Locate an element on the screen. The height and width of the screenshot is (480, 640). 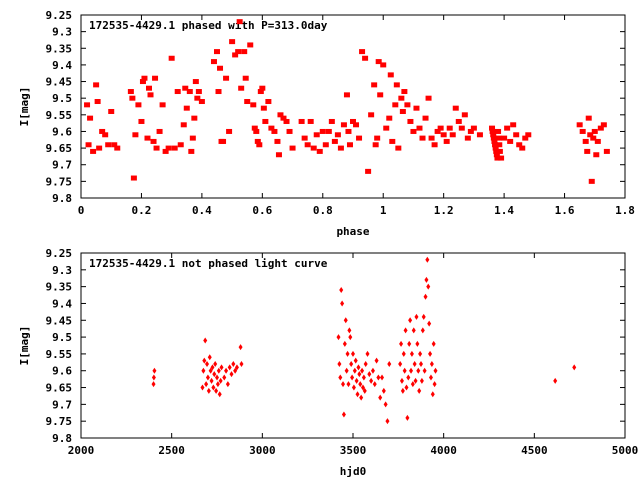
x-tick-label: 2000 is located at coordinates (81, 450).